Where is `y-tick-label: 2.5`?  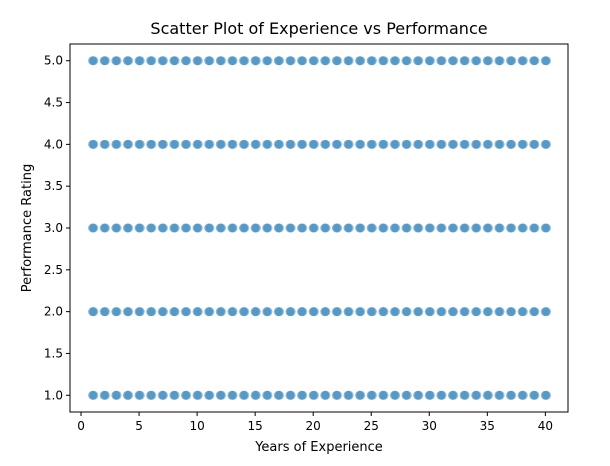 y-tick-label: 2.5 is located at coordinates (53, 270).